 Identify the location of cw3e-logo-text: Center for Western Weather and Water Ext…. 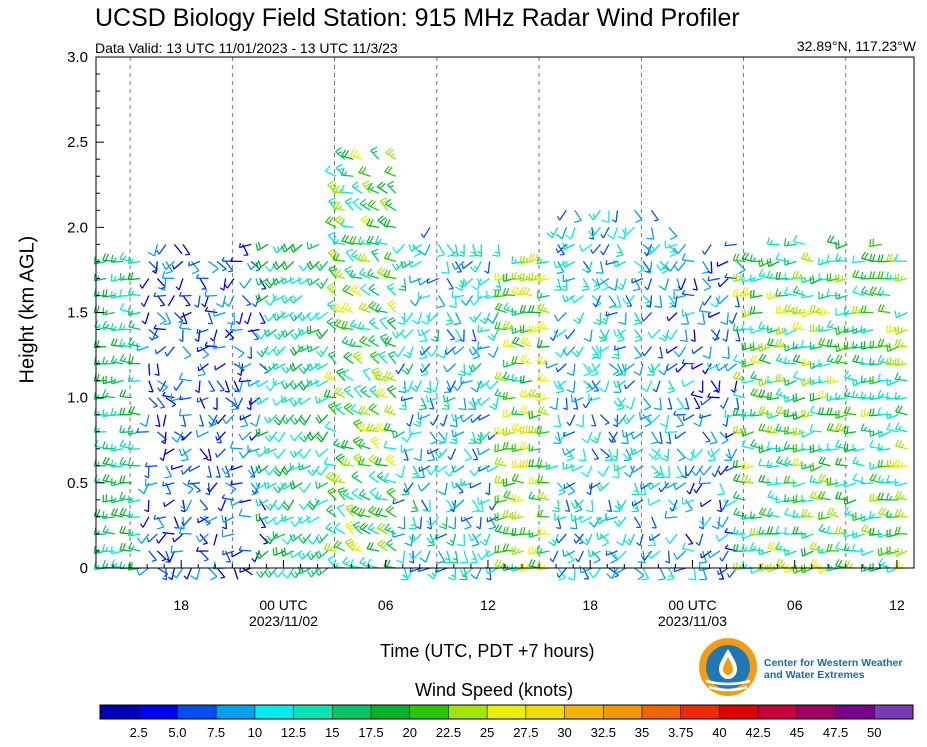
(833, 669).